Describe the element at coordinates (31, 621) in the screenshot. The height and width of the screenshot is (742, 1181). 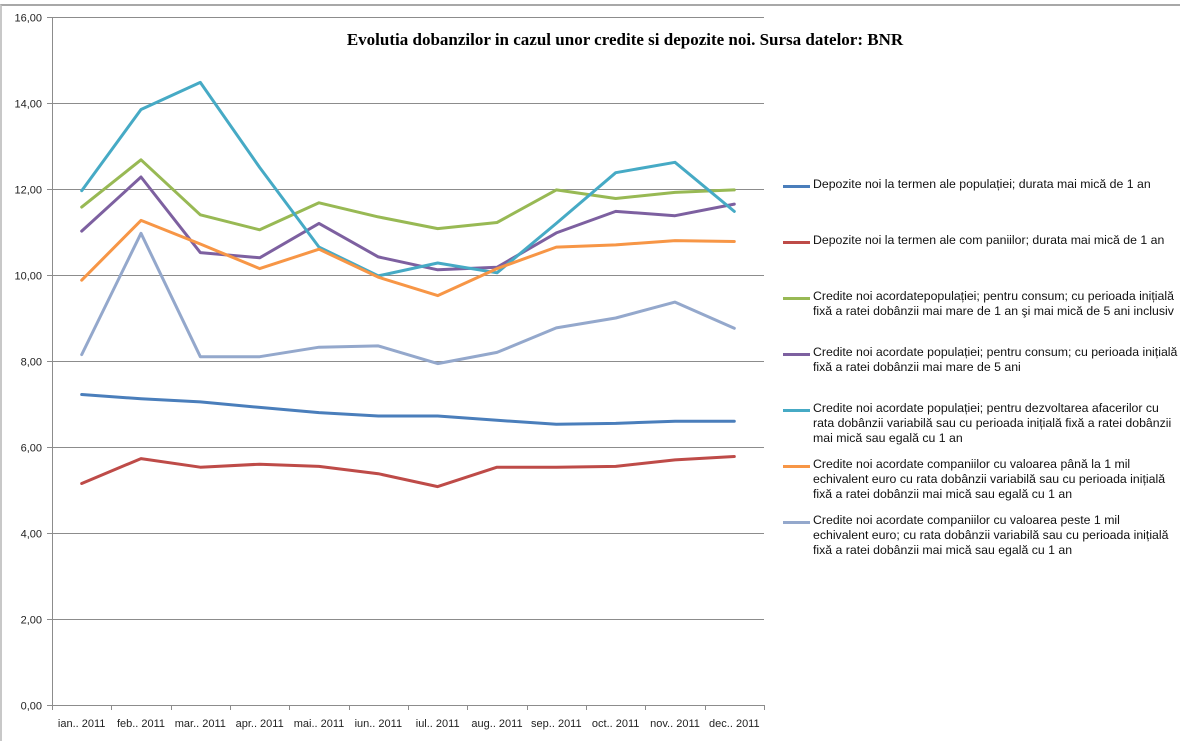
I see `y-tick-label: 2,00` at that location.